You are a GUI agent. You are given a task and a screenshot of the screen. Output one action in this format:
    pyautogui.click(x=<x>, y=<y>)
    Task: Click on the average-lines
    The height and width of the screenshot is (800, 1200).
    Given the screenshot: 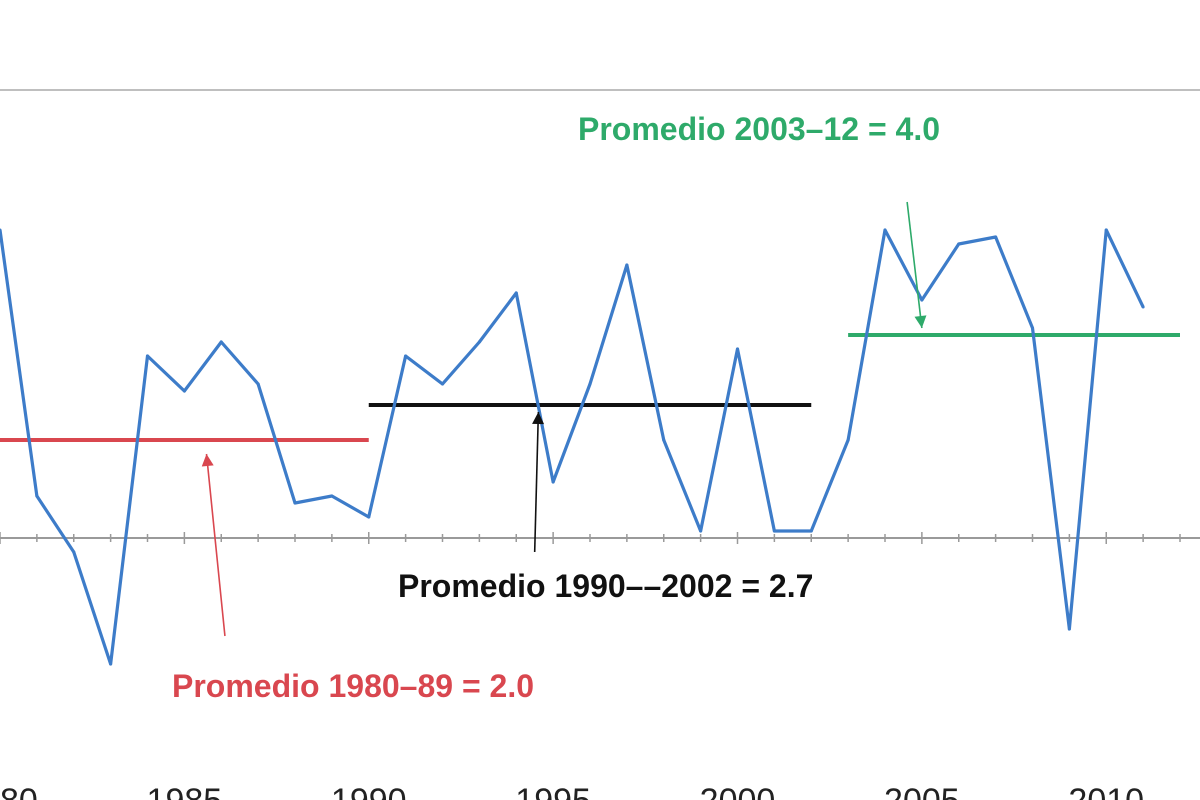 What is the action you would take?
    pyautogui.click(x=590, y=387)
    